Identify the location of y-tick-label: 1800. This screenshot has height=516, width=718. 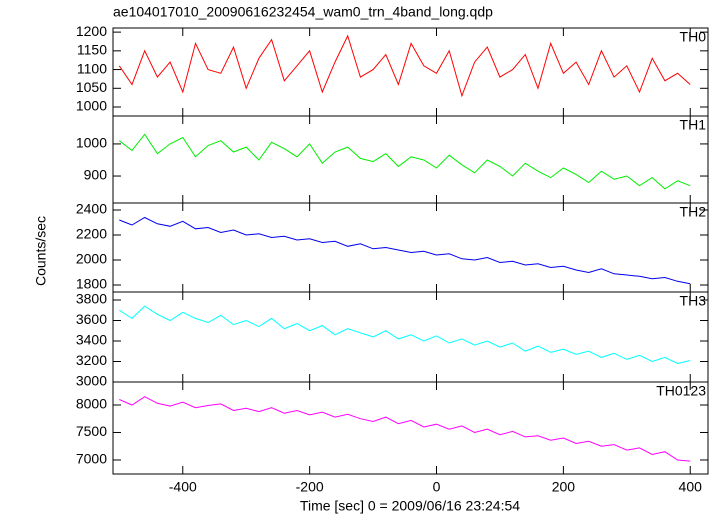
(91, 284).